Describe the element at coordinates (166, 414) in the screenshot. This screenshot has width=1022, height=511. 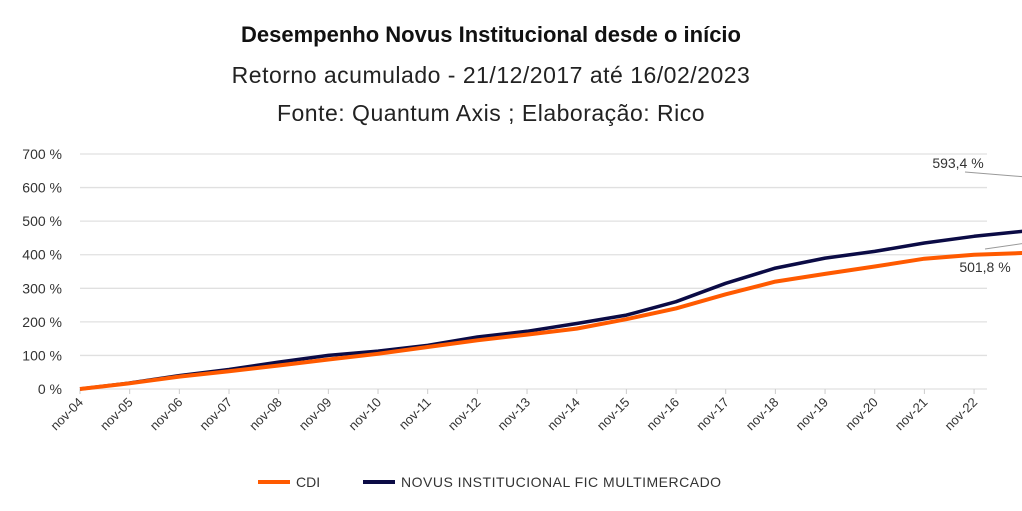
I see `x-tick-label: nov-06` at that location.